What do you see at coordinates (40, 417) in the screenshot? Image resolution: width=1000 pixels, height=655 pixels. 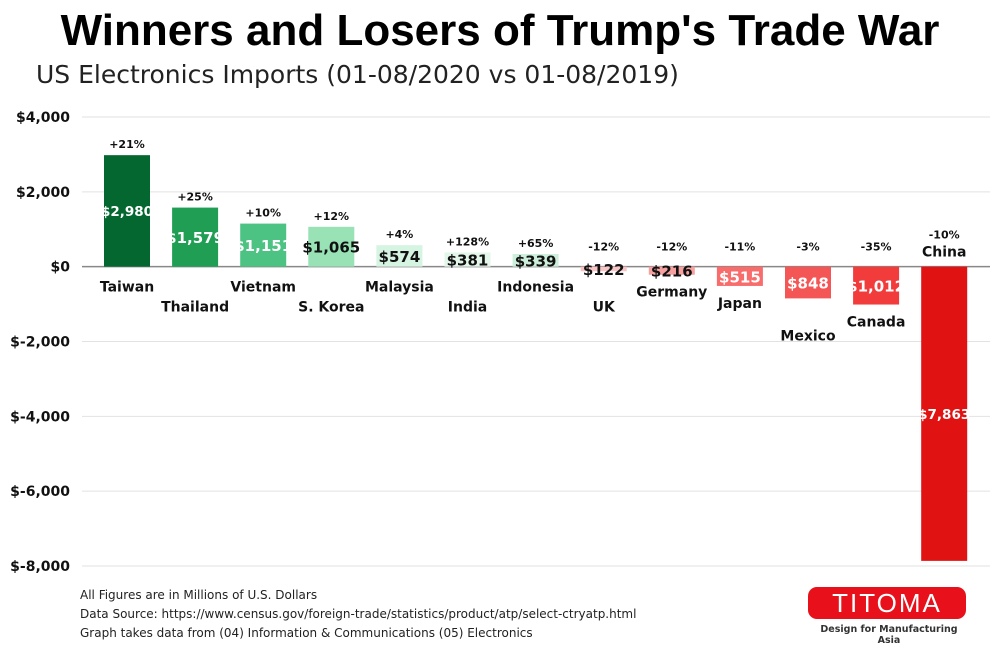 I see `y-tick-label: $-4,000` at bounding box center [40, 417].